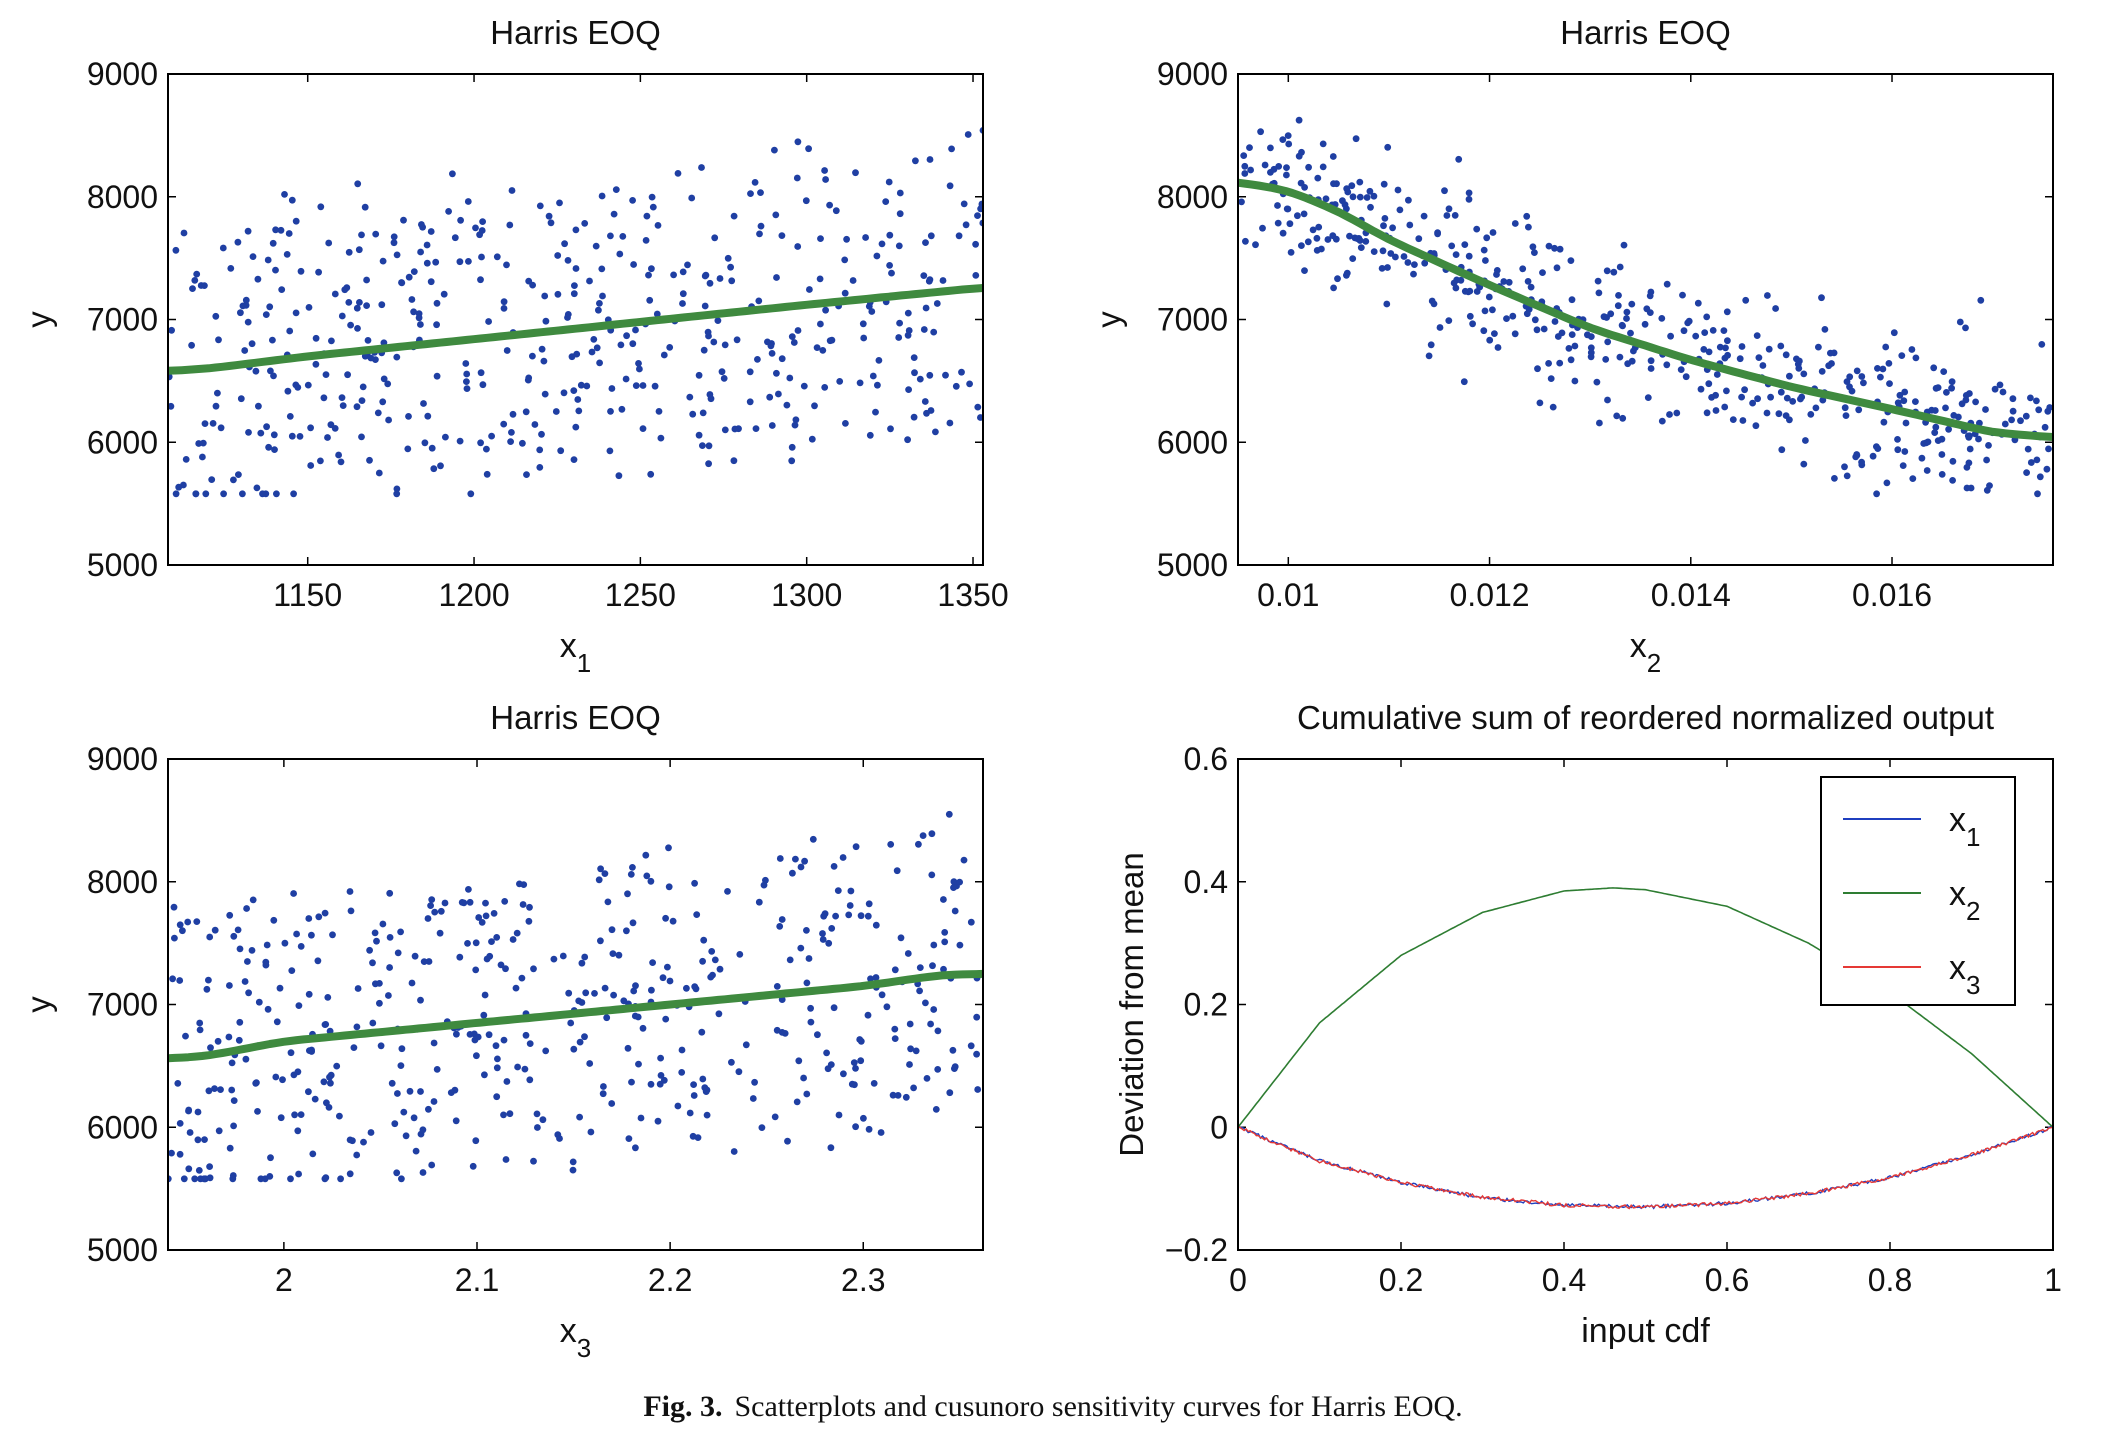 Image resolution: width=2106 pixels, height=1442 pixels. Describe the element at coordinates (307, 595) in the screenshot. I see `x-tick-label: 1150` at that location.